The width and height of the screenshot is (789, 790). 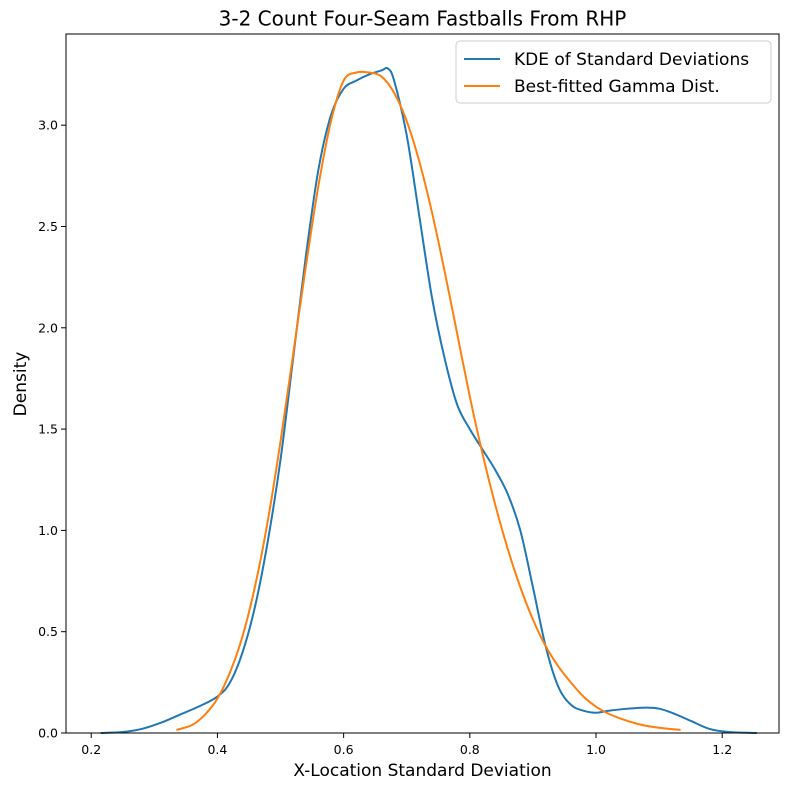 What do you see at coordinates (596, 749) in the screenshot?
I see `x-tick-label: 1.0` at bounding box center [596, 749].